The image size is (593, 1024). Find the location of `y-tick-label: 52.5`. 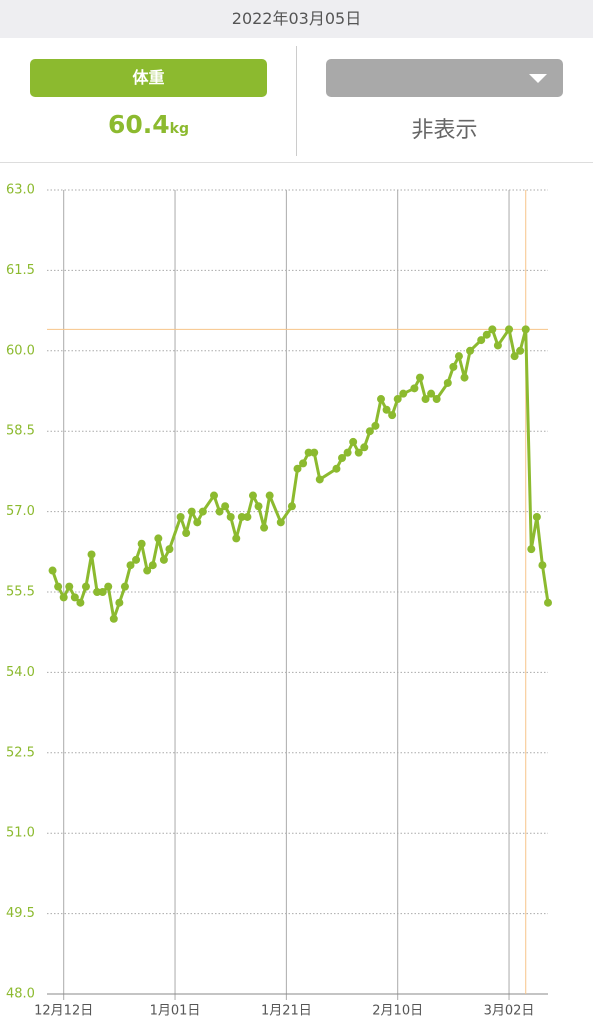

y-tick-label: 52.5 is located at coordinates (20, 752).